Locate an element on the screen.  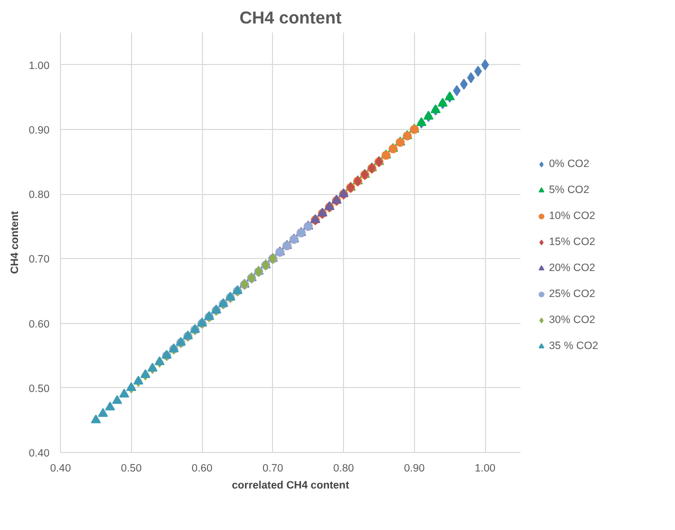
legend-label: 35 % CO2 is located at coordinates (573, 346).